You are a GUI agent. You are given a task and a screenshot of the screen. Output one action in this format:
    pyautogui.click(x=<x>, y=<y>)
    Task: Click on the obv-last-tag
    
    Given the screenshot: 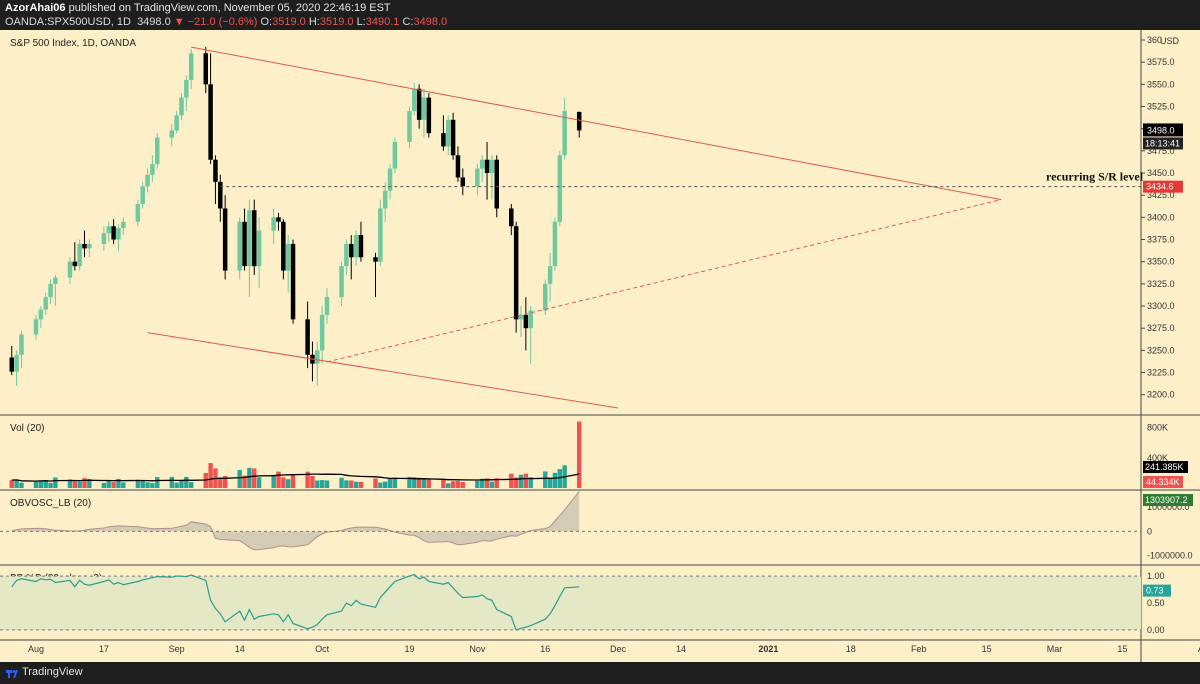 What is the action you would take?
    pyautogui.click(x=1168, y=500)
    